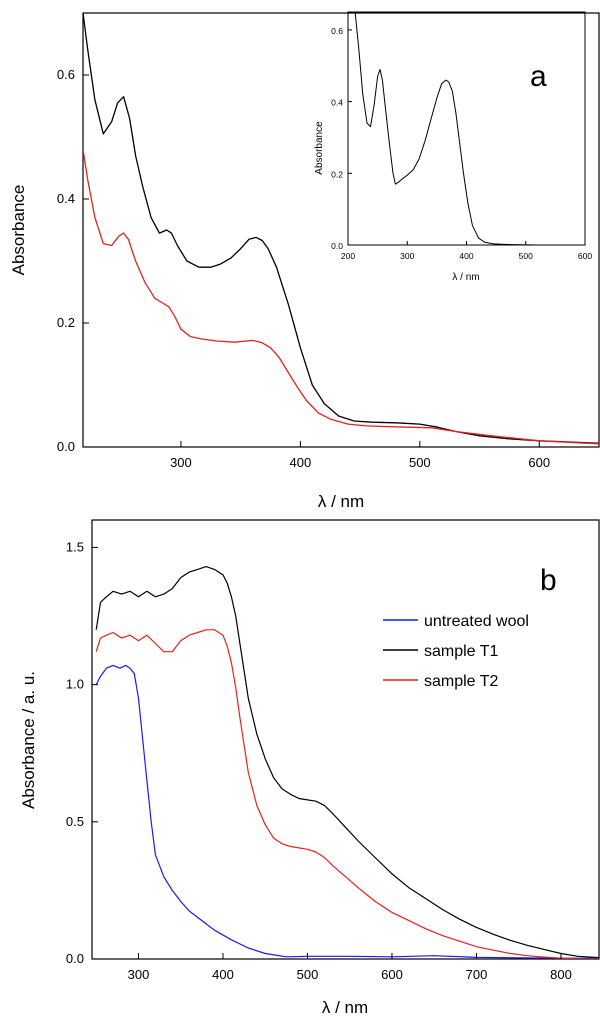 The height and width of the screenshot is (1020, 600). I want to click on legend-label-sample-t1: sample T1, so click(461, 651).